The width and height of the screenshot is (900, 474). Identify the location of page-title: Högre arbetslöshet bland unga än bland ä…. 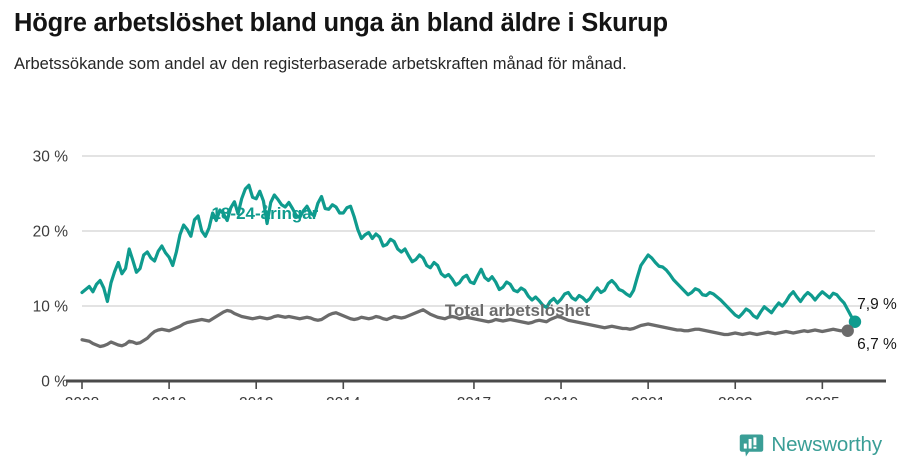
(341, 23).